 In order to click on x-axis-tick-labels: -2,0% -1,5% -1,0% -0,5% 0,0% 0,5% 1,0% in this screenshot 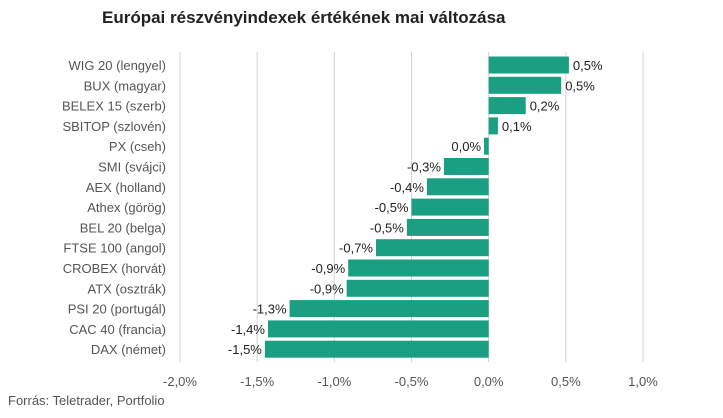, I will do `click(410, 381)`.